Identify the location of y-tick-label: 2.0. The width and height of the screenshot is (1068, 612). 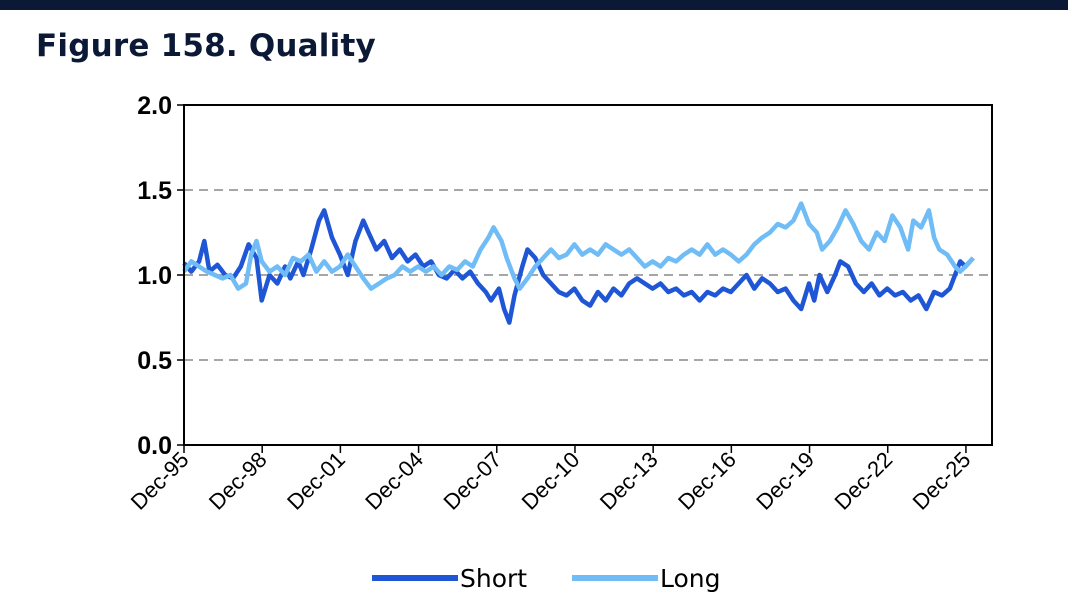
(154, 106).